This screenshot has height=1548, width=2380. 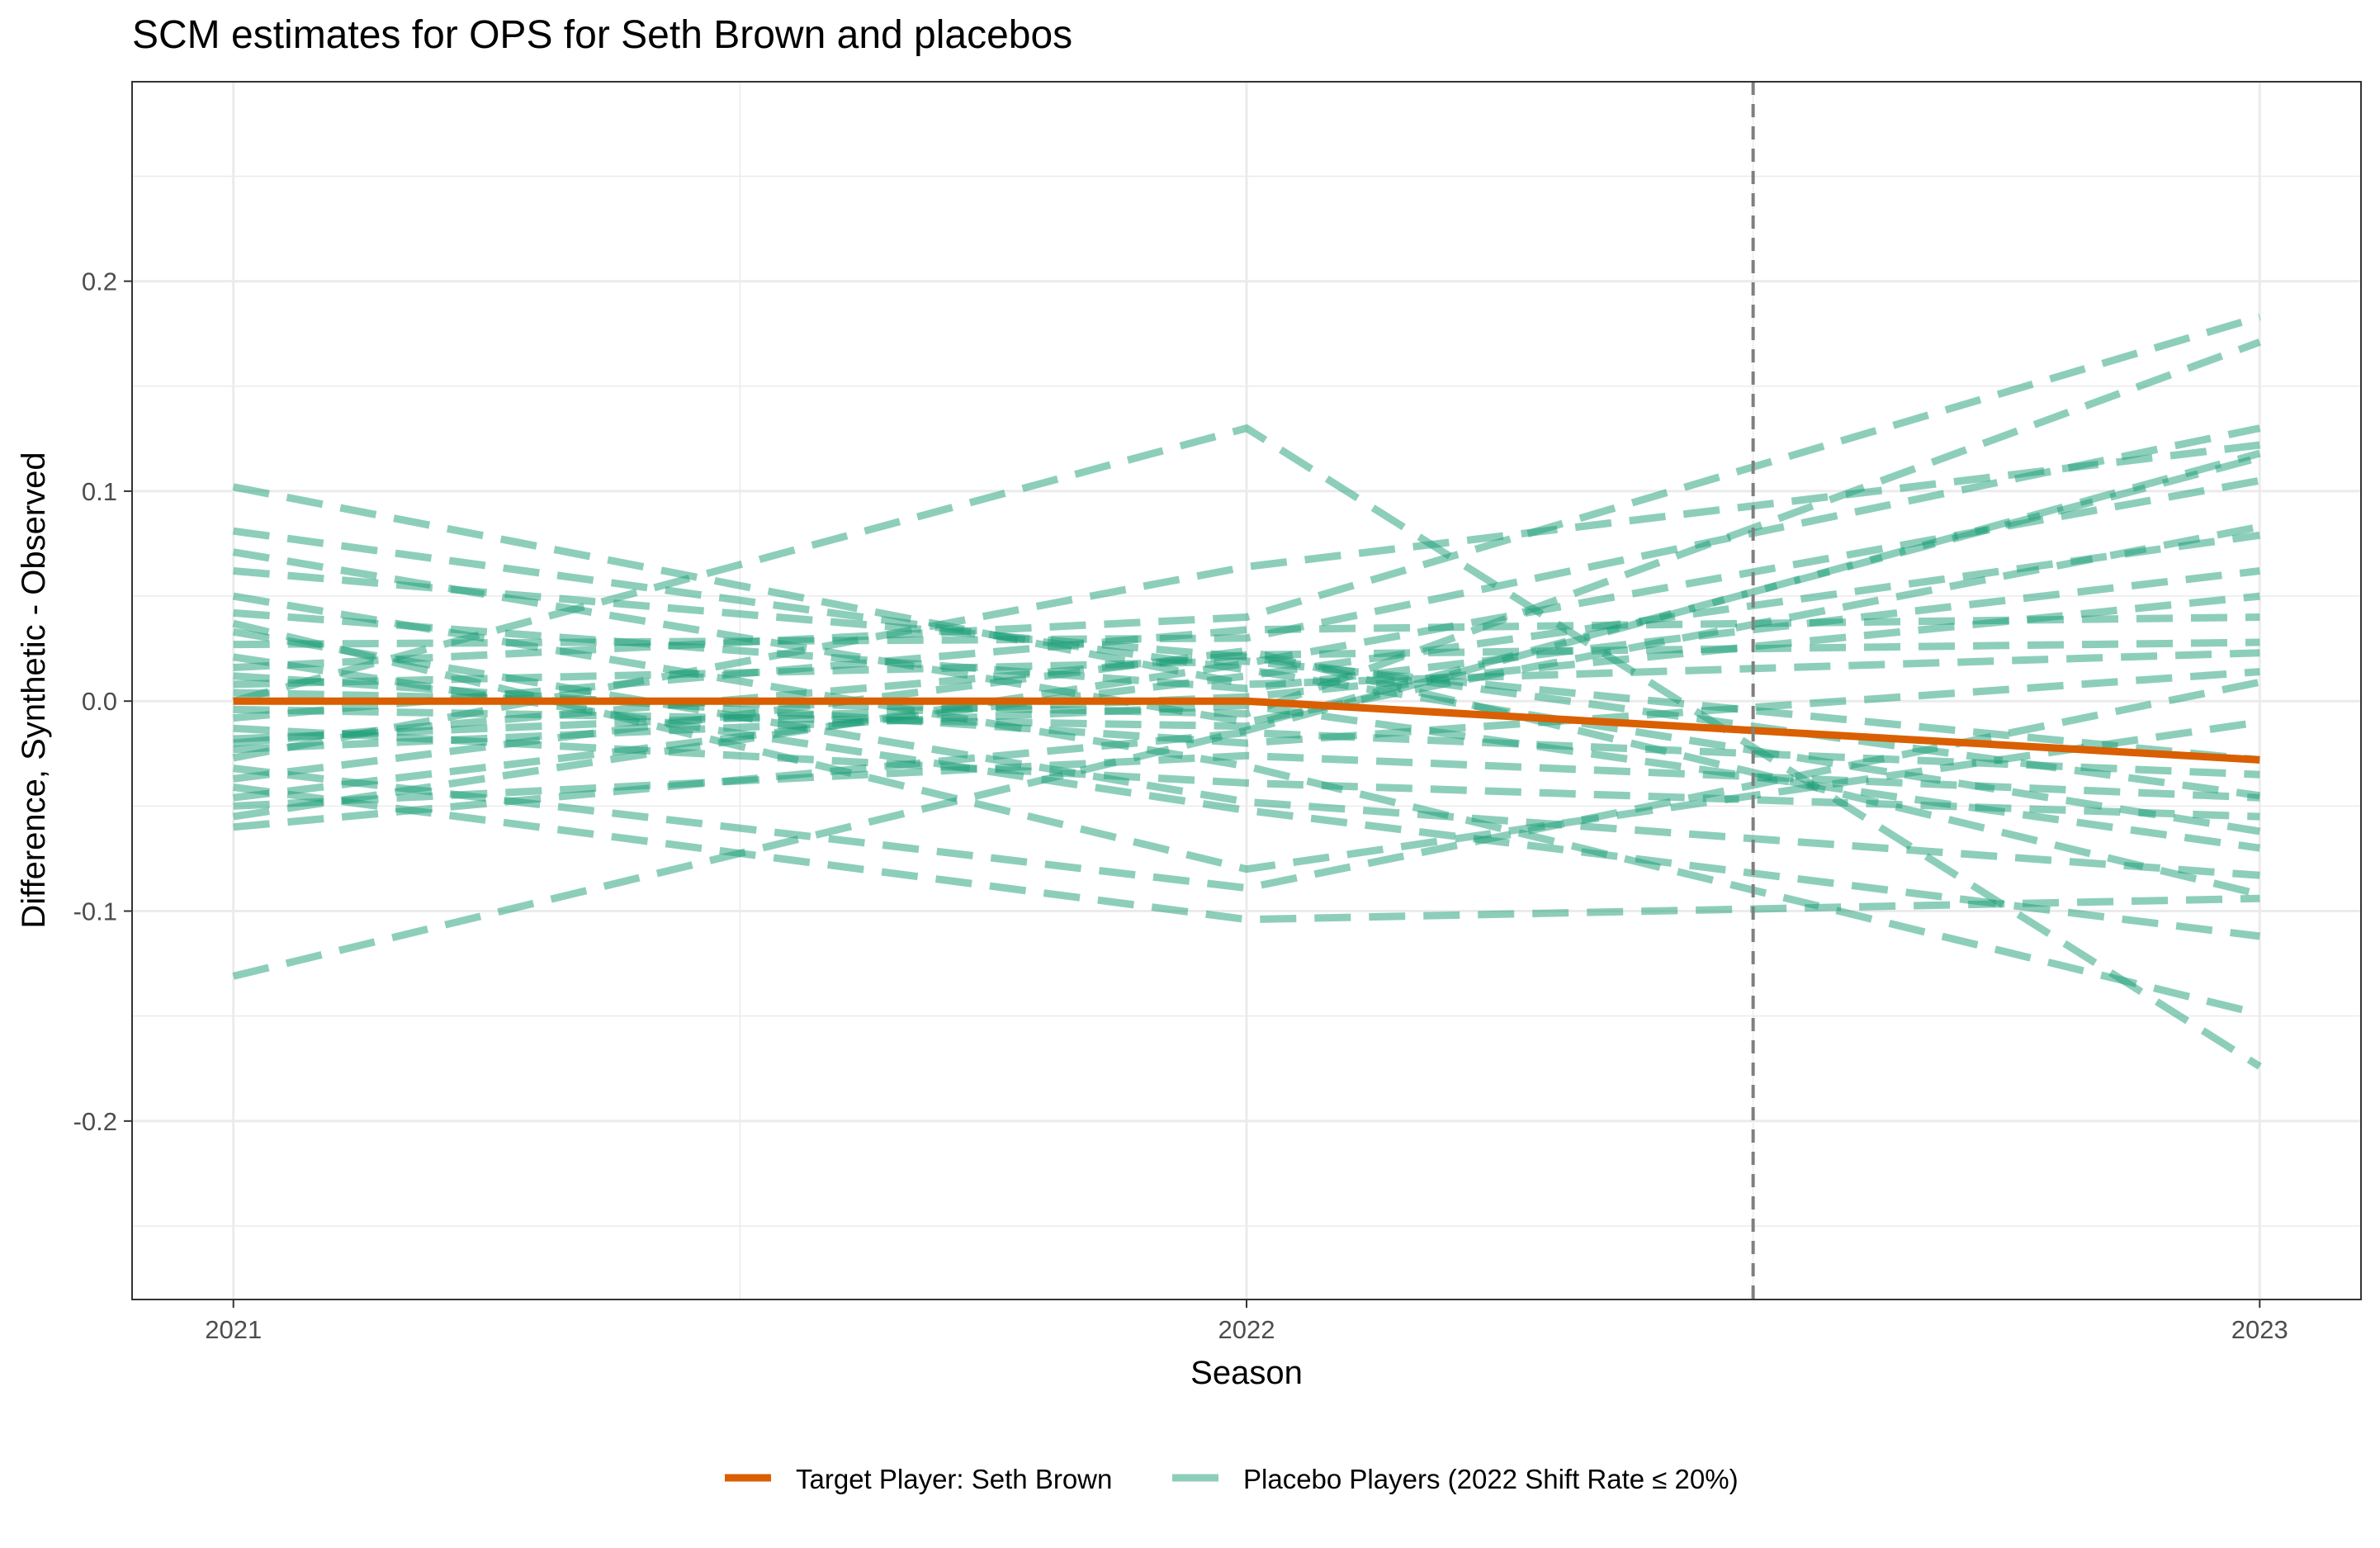 What do you see at coordinates (95, 1121) in the screenshot?
I see `y-tick-label: -0.2` at bounding box center [95, 1121].